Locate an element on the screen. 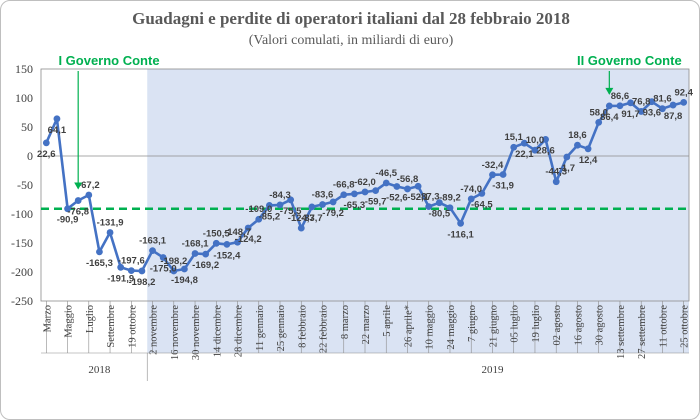  data-label: 92,4 is located at coordinates (683, 92).